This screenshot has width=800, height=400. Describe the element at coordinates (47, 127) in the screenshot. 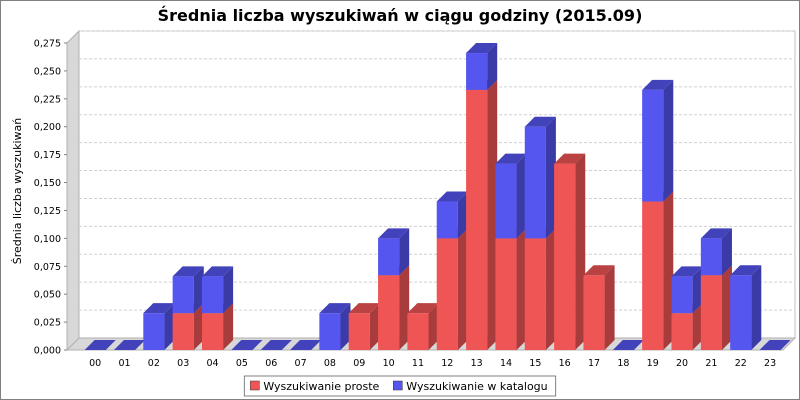

I see `y-tick-label: 0,200` at that location.